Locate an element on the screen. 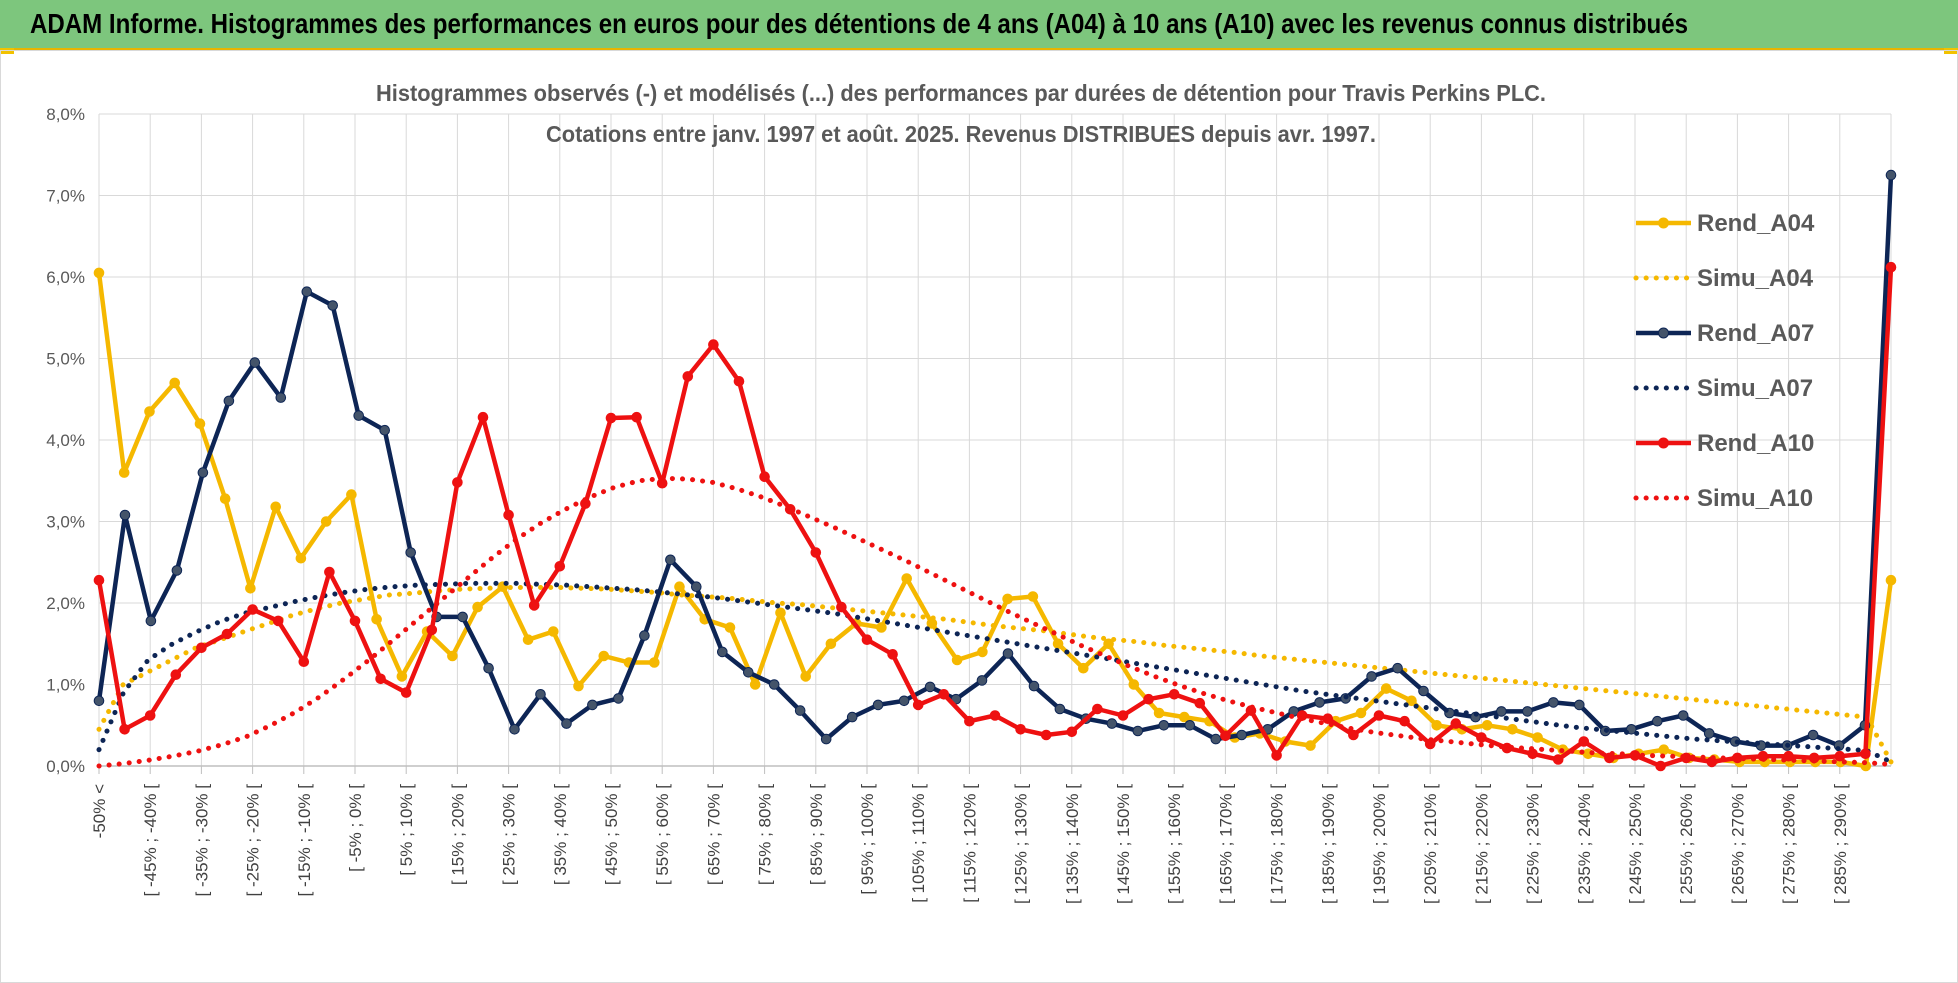  x-tick-label: [ -45% ; -40% [ is located at coordinates (150, 840).